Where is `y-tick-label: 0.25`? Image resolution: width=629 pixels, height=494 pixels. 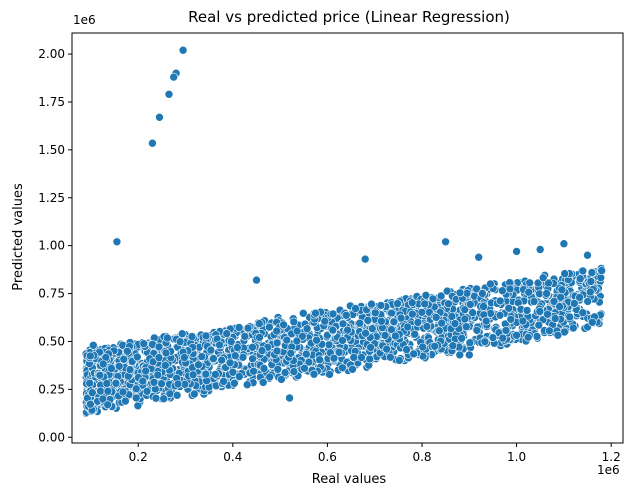 y-tick-label: 0.25 is located at coordinates (51, 389).